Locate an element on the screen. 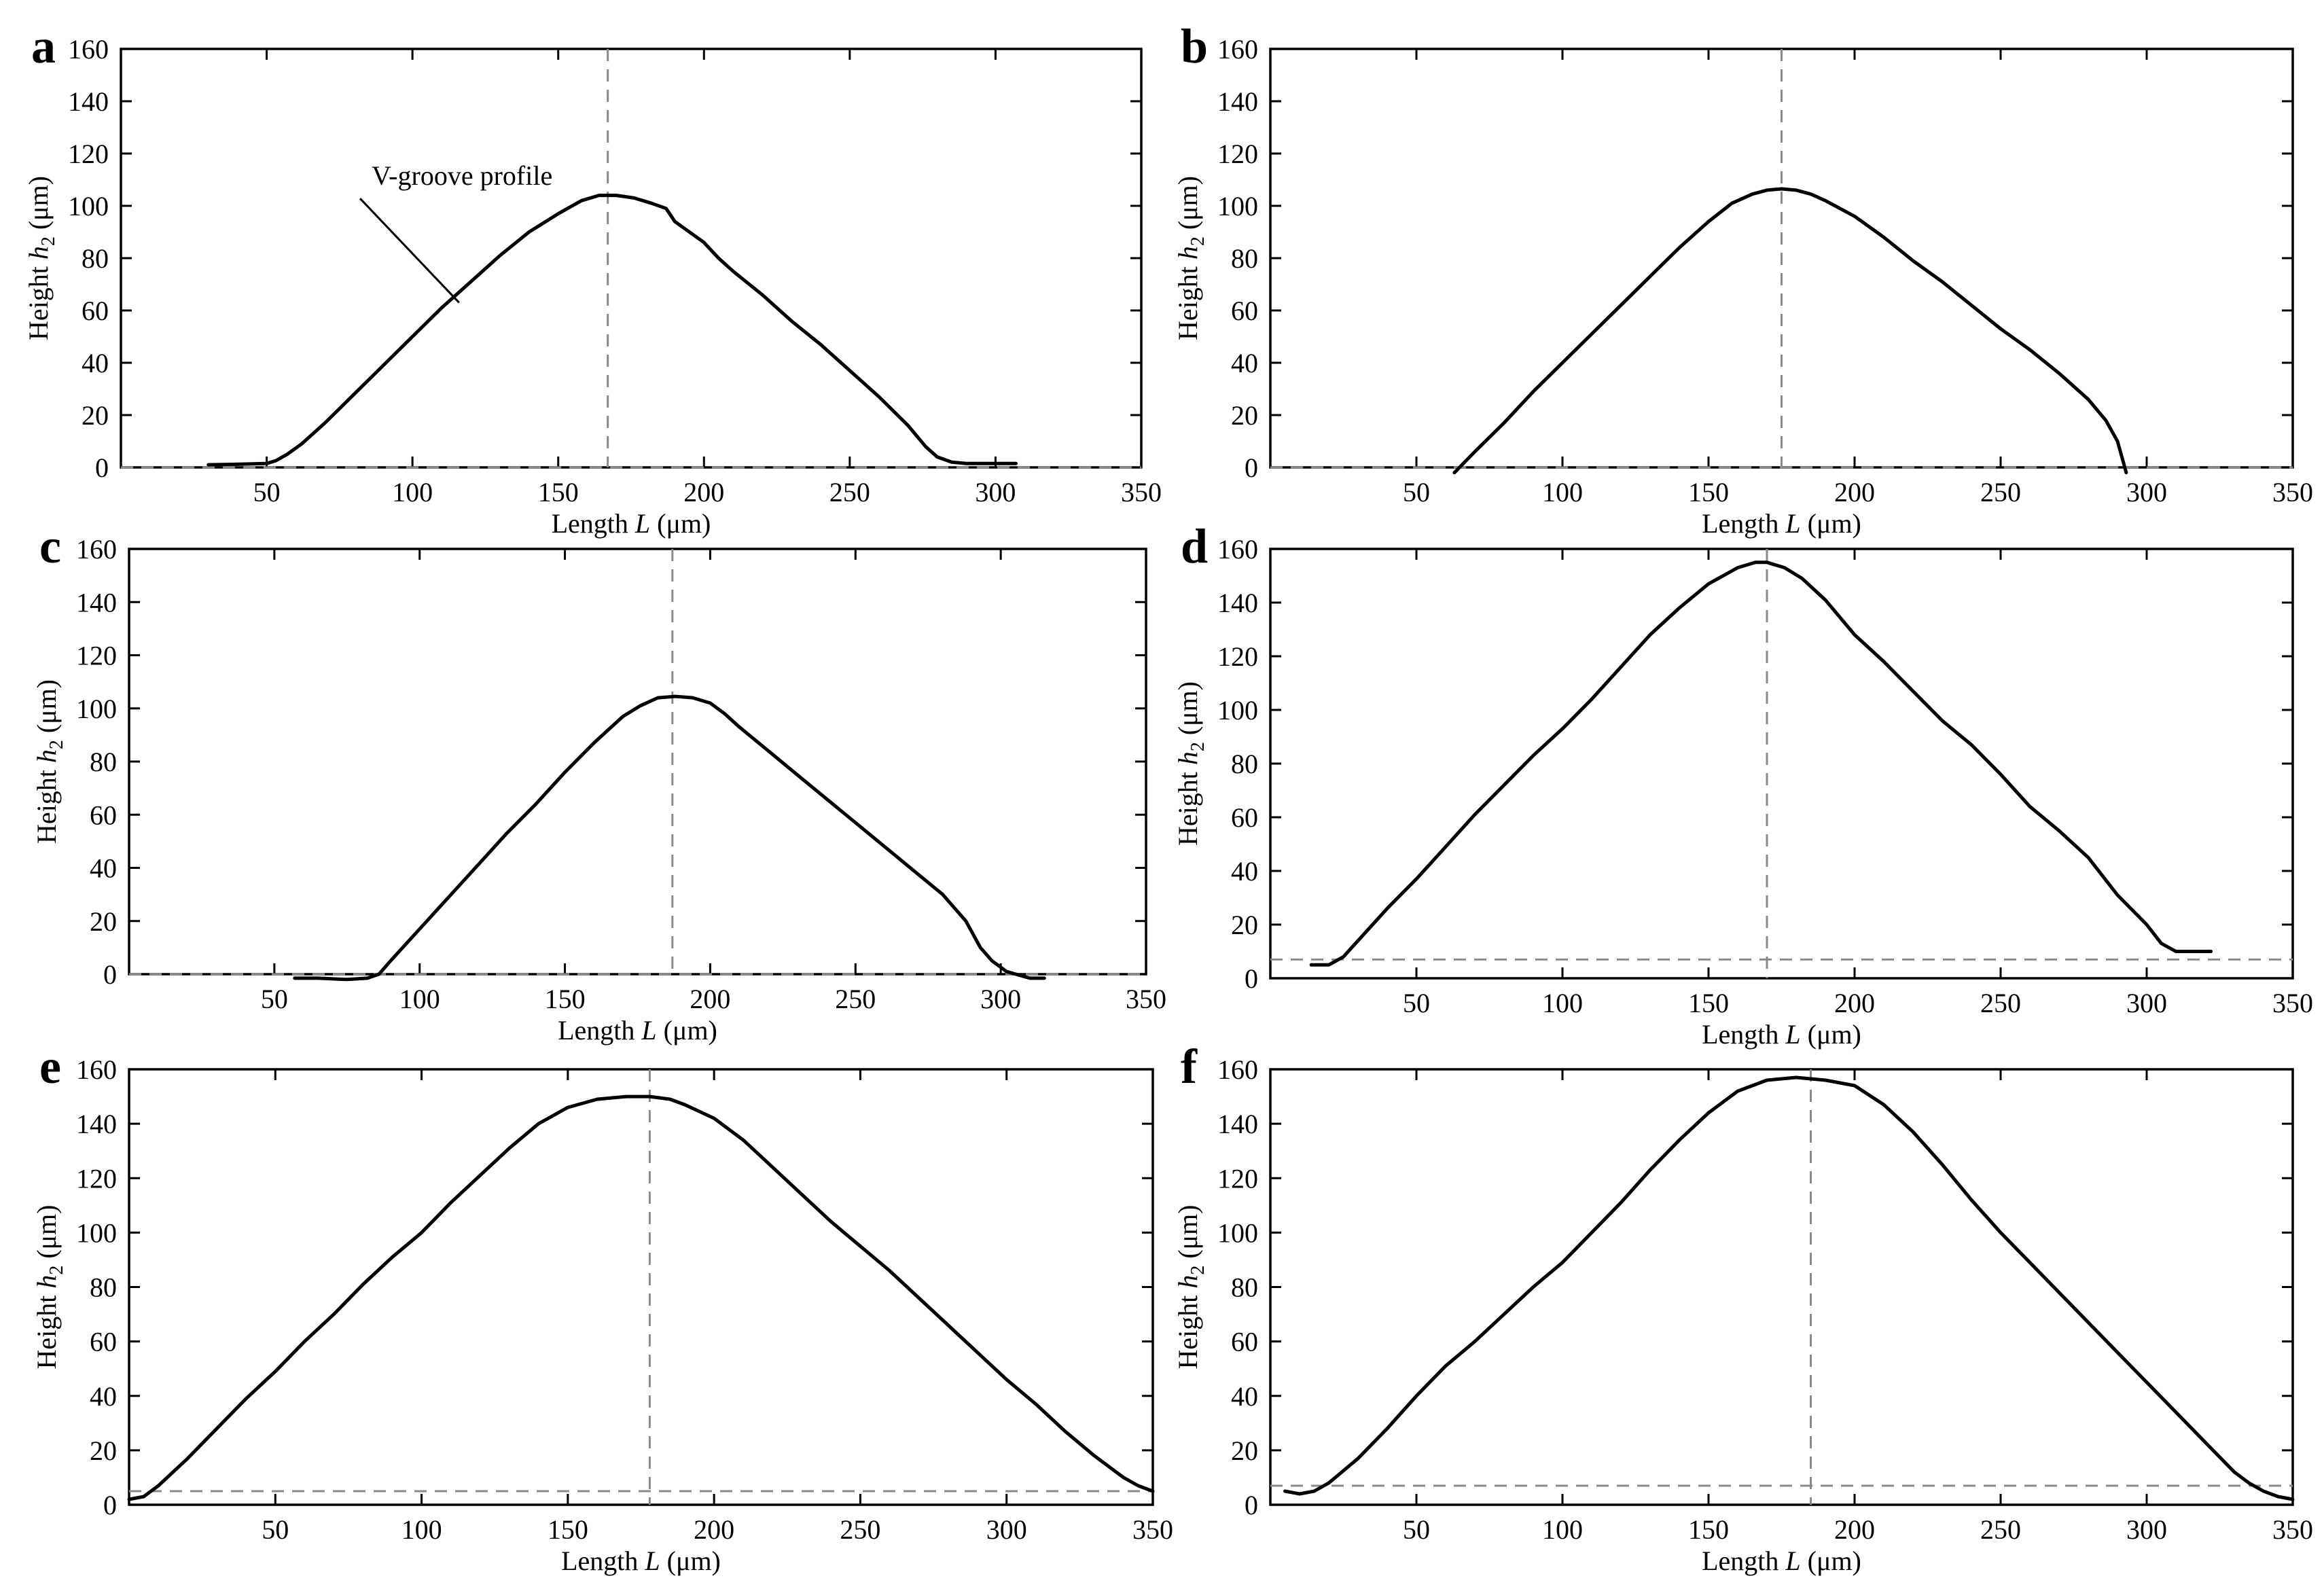 The height and width of the screenshot is (1589, 2324). annotation-label: V-groove profile is located at coordinates (462, 175).